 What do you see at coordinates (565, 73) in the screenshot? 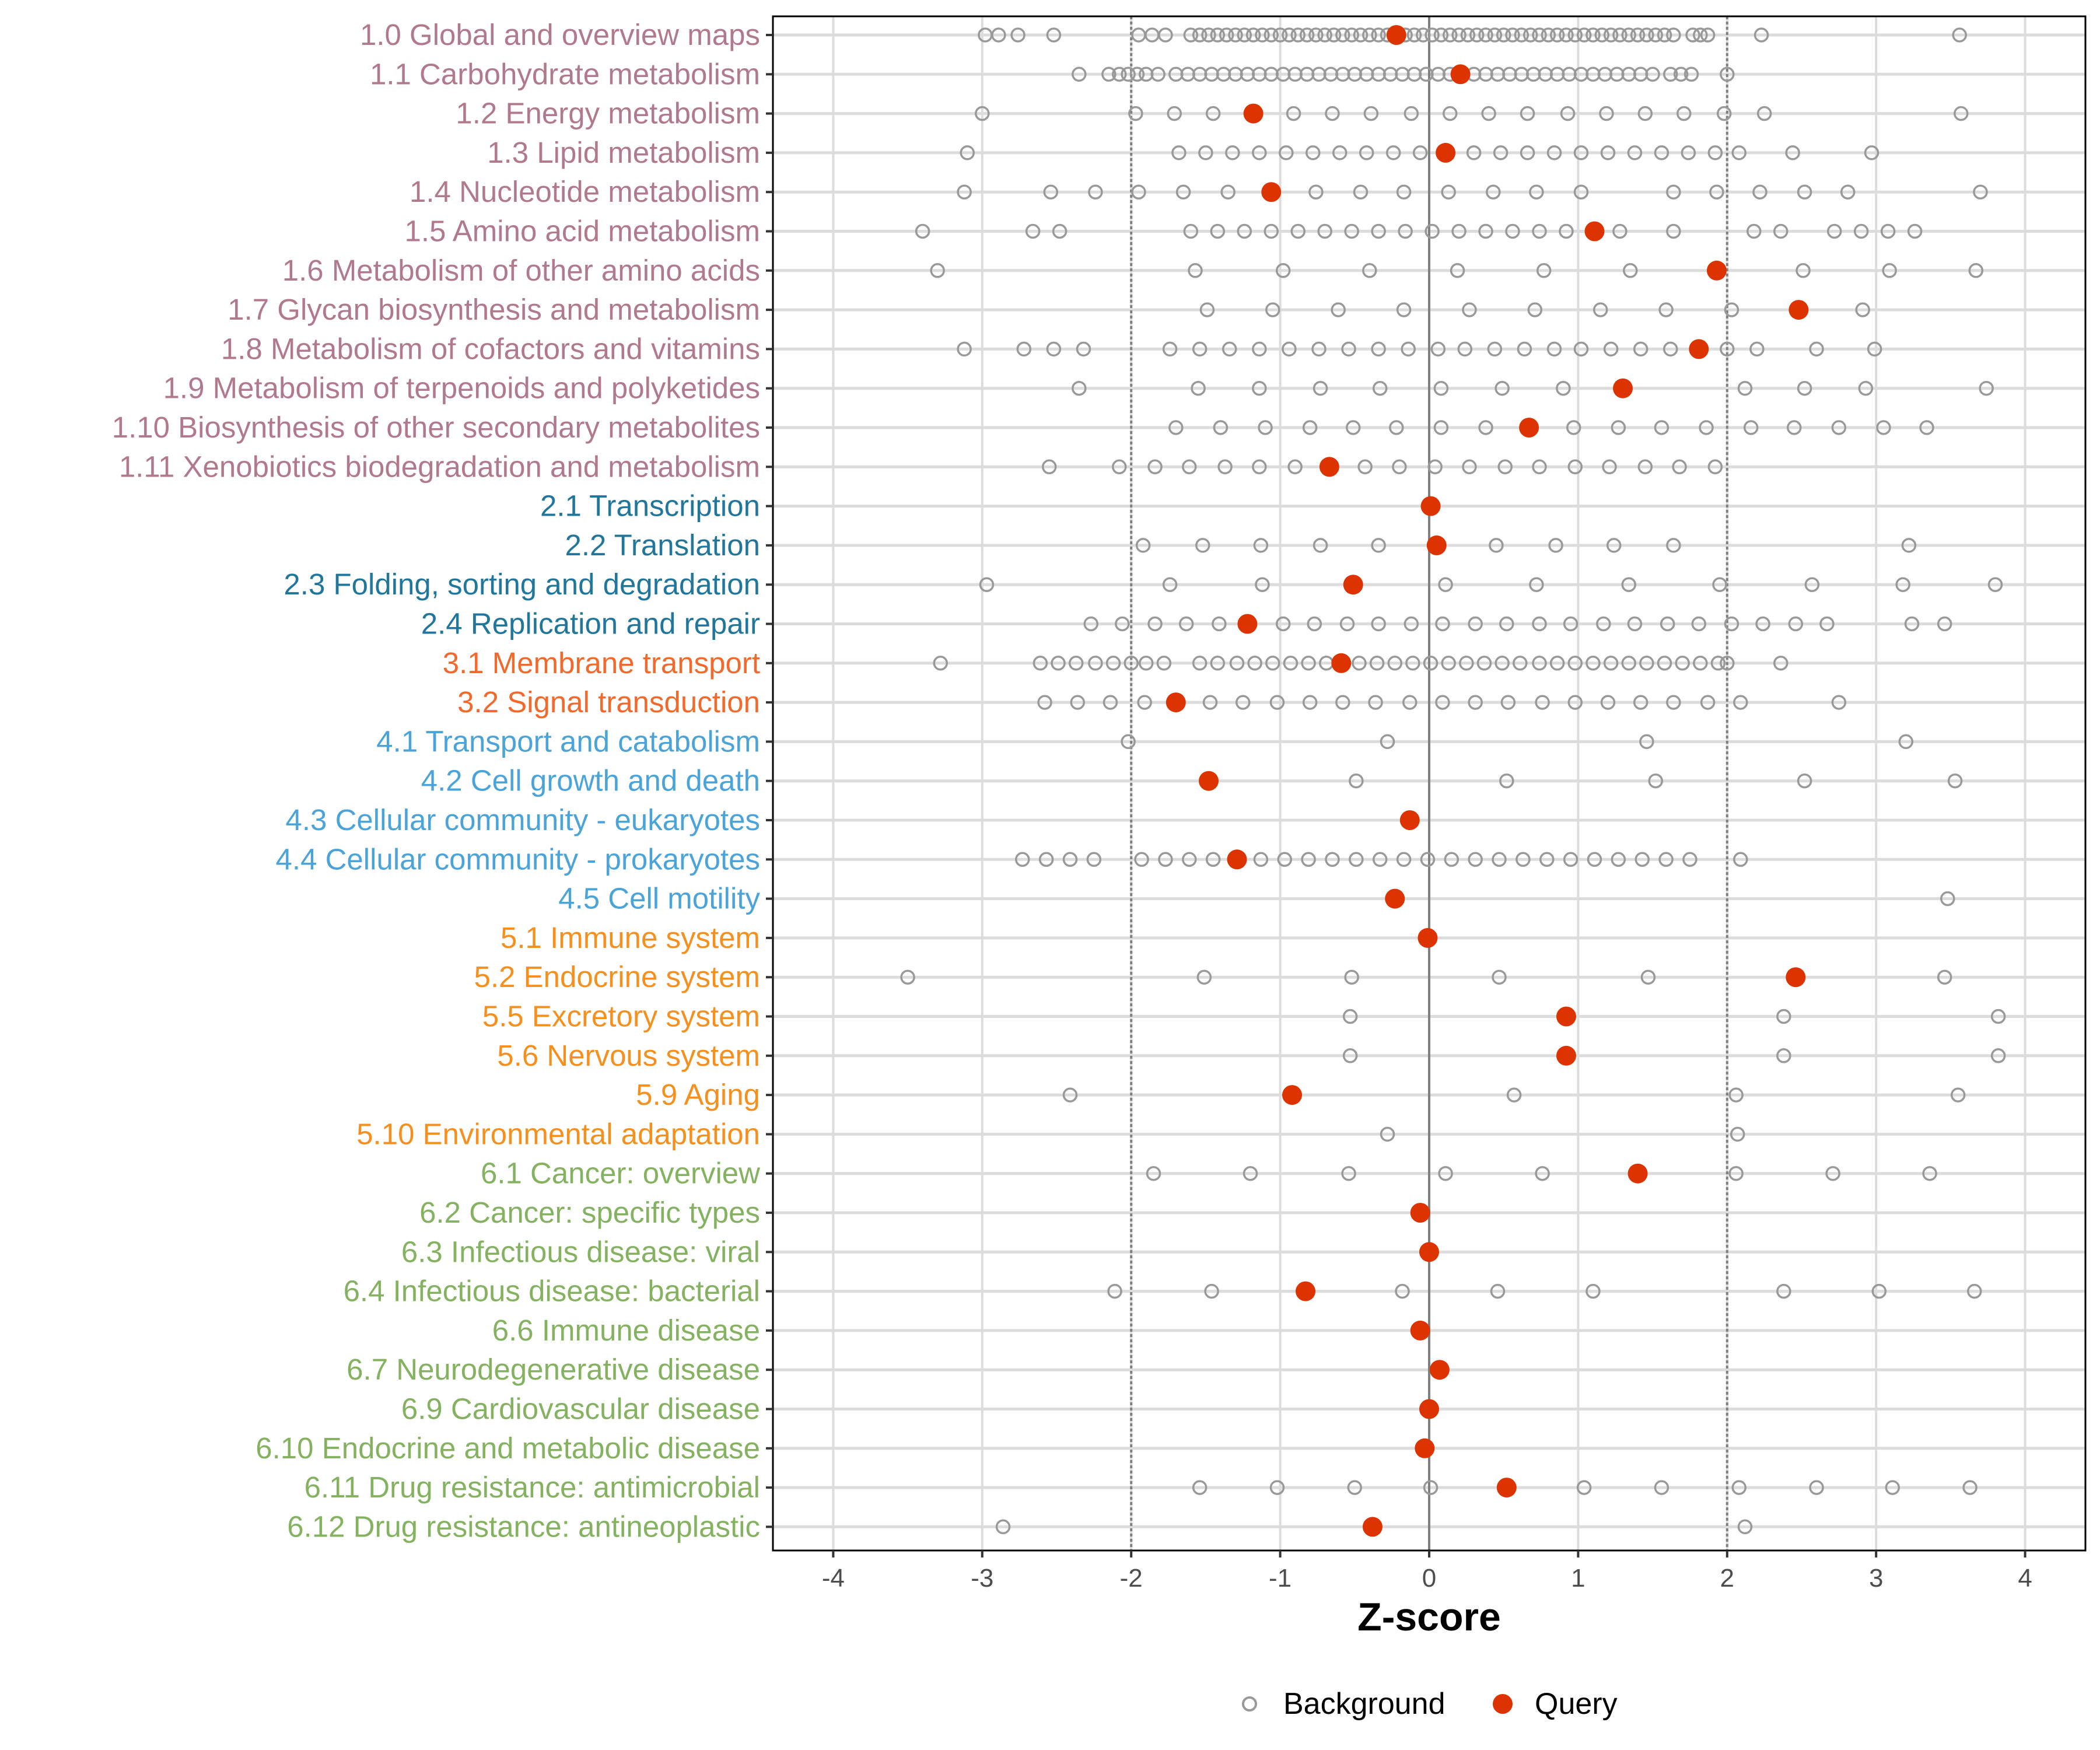
I see `y-tick-label: 1.1 Carbohydrate metabolism` at bounding box center [565, 73].